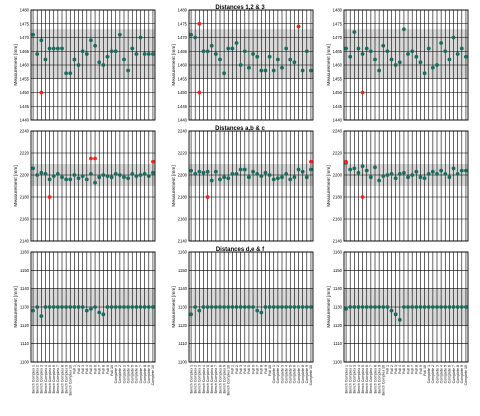 The height and width of the screenshot is (416, 480). I want to click on y-tick-label: 1455, so click(338, 78).